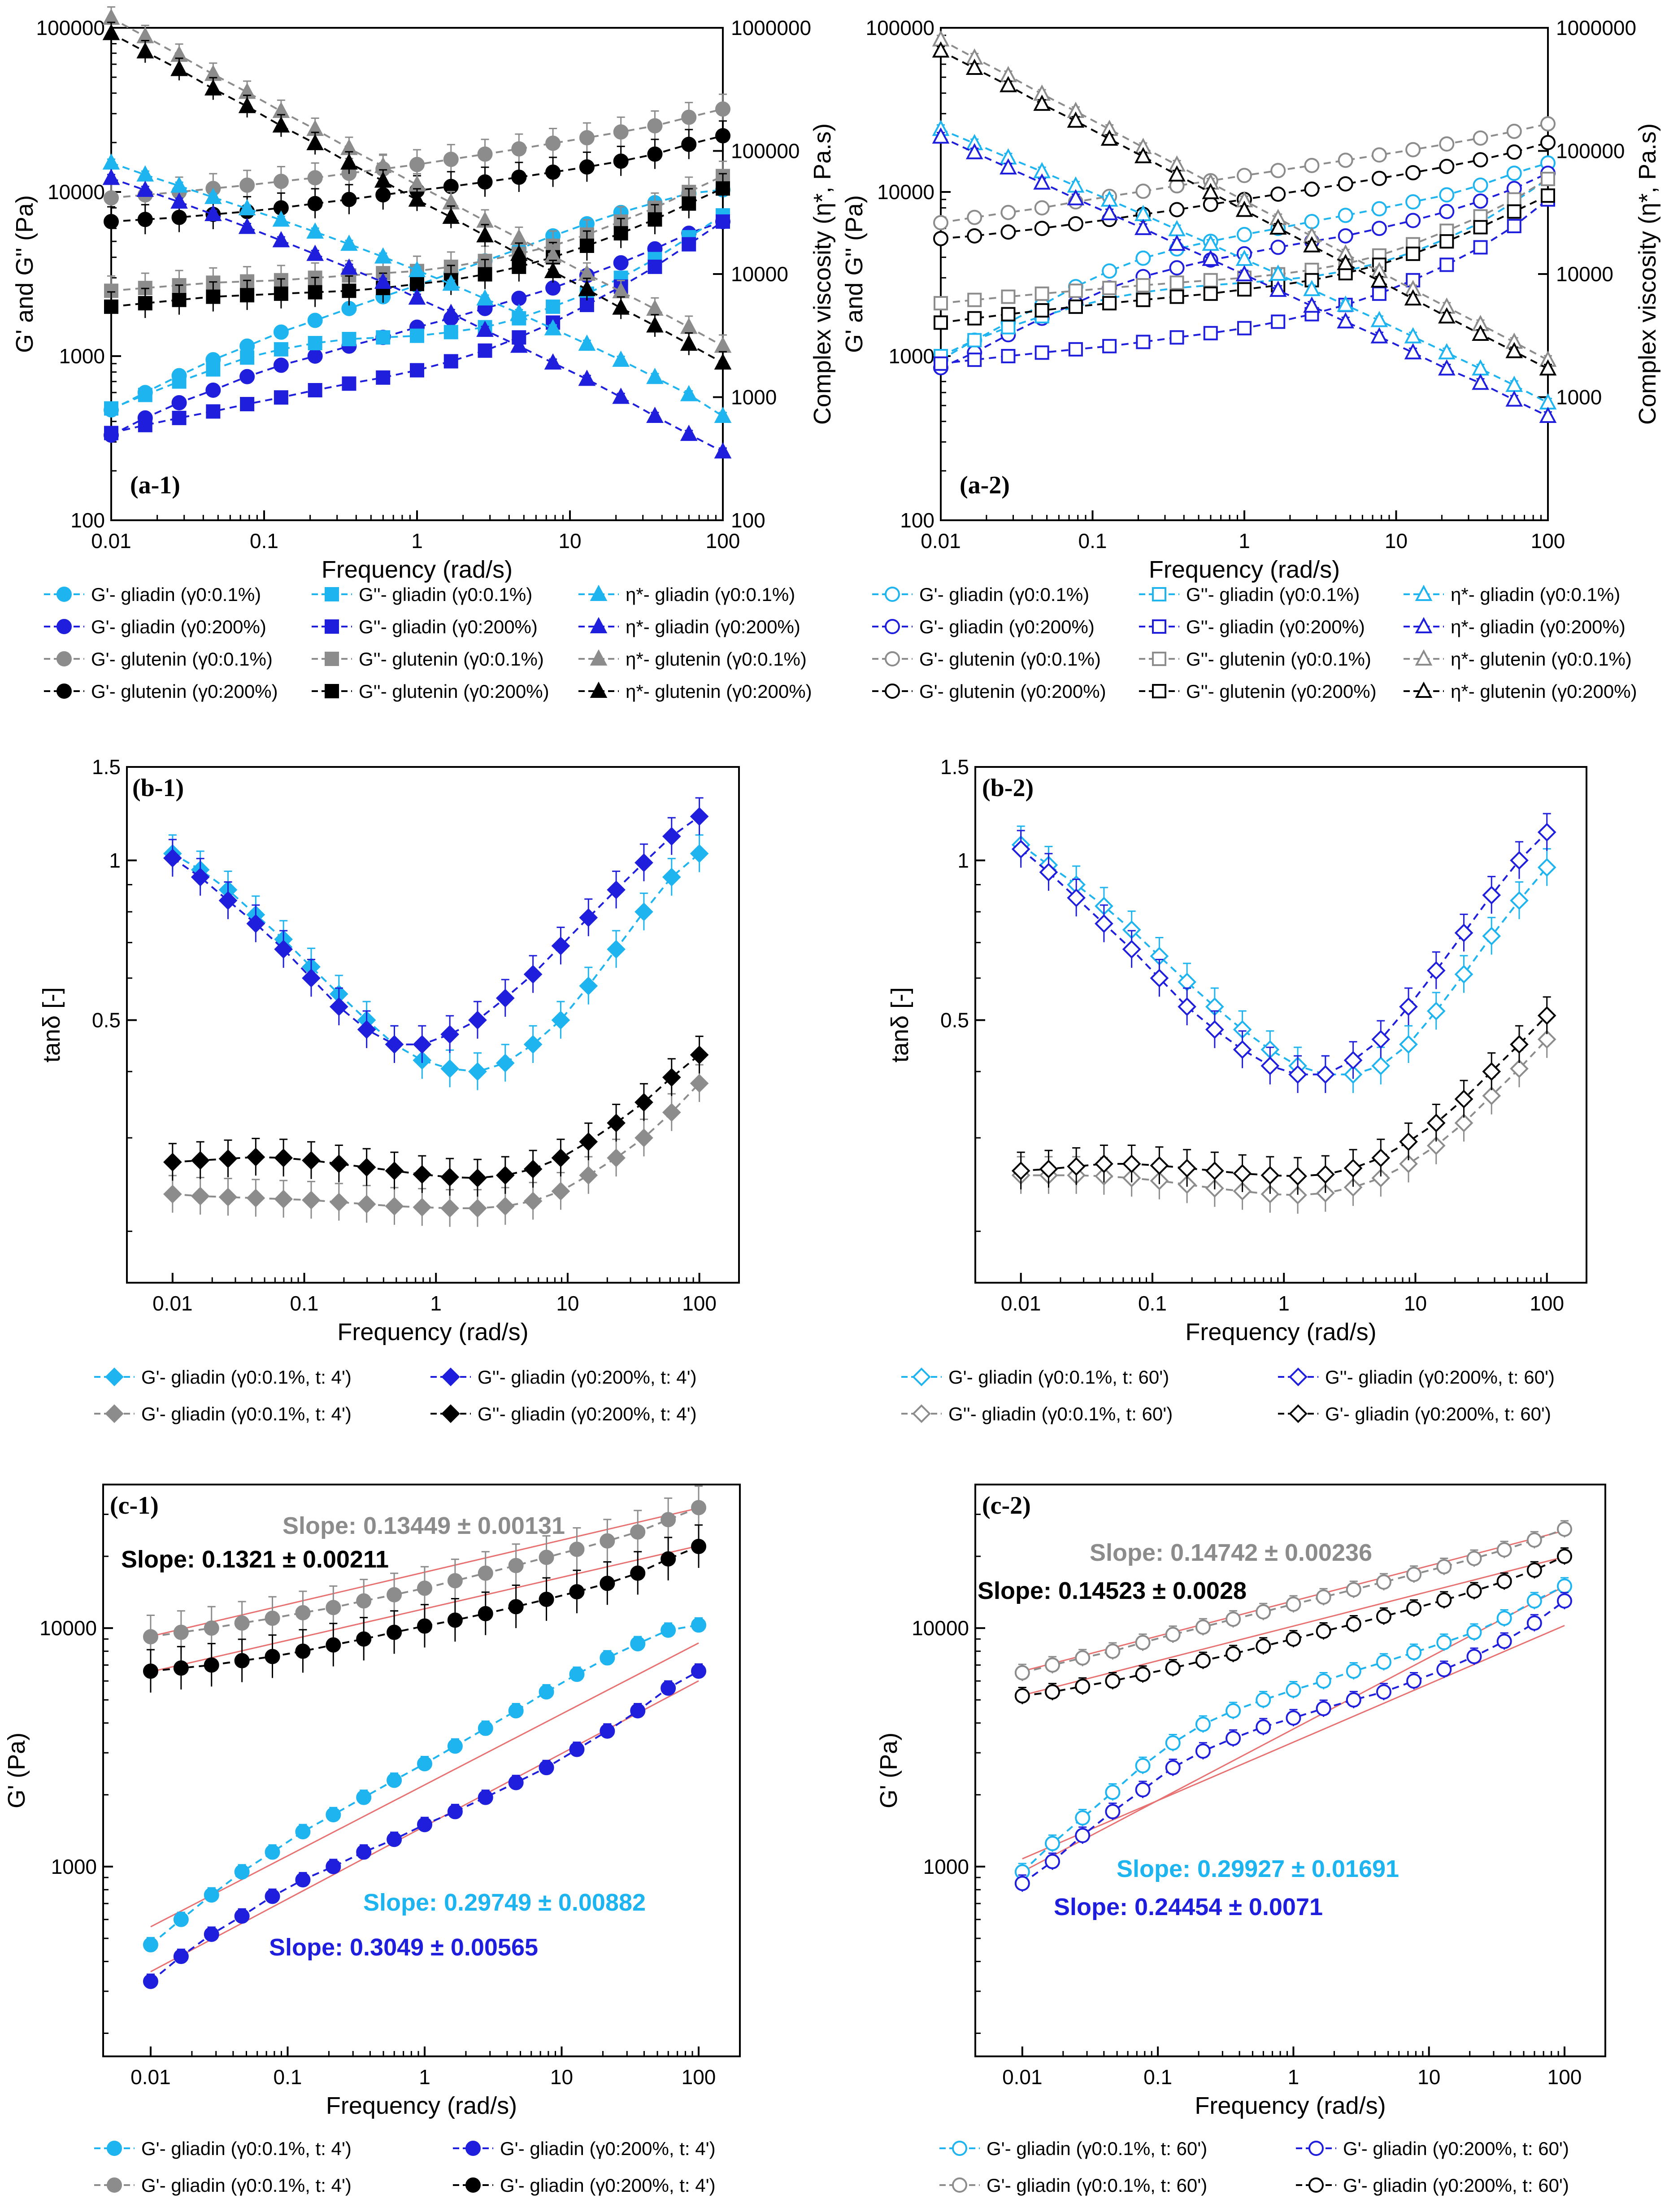 This screenshot has height=2212, width=1669. What do you see at coordinates (1535, 595) in the screenshot?
I see `legend-label: η*- gliadin (γ0:0.1%)` at bounding box center [1535, 595].